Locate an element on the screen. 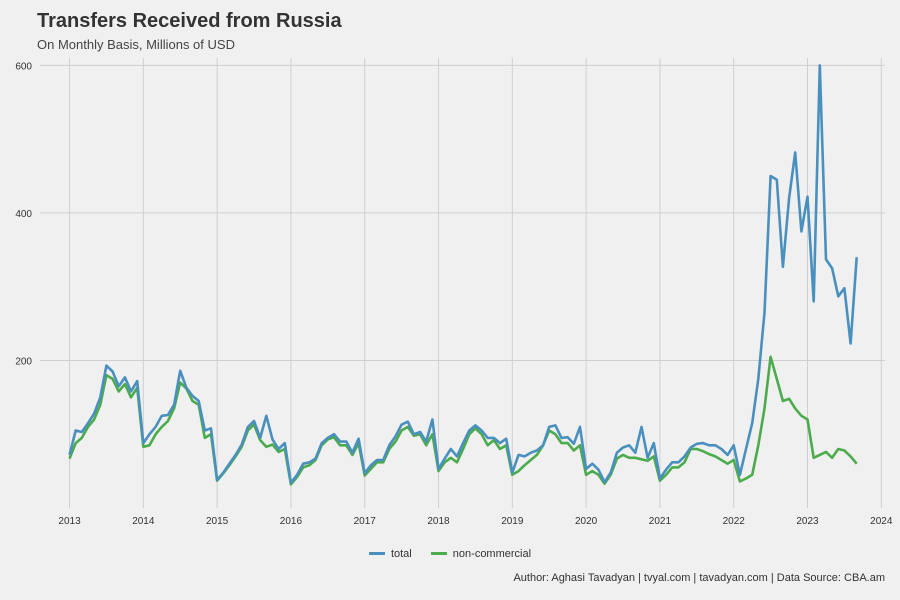 The height and width of the screenshot is (600, 900). x-tick-label: 2022 is located at coordinates (734, 521).